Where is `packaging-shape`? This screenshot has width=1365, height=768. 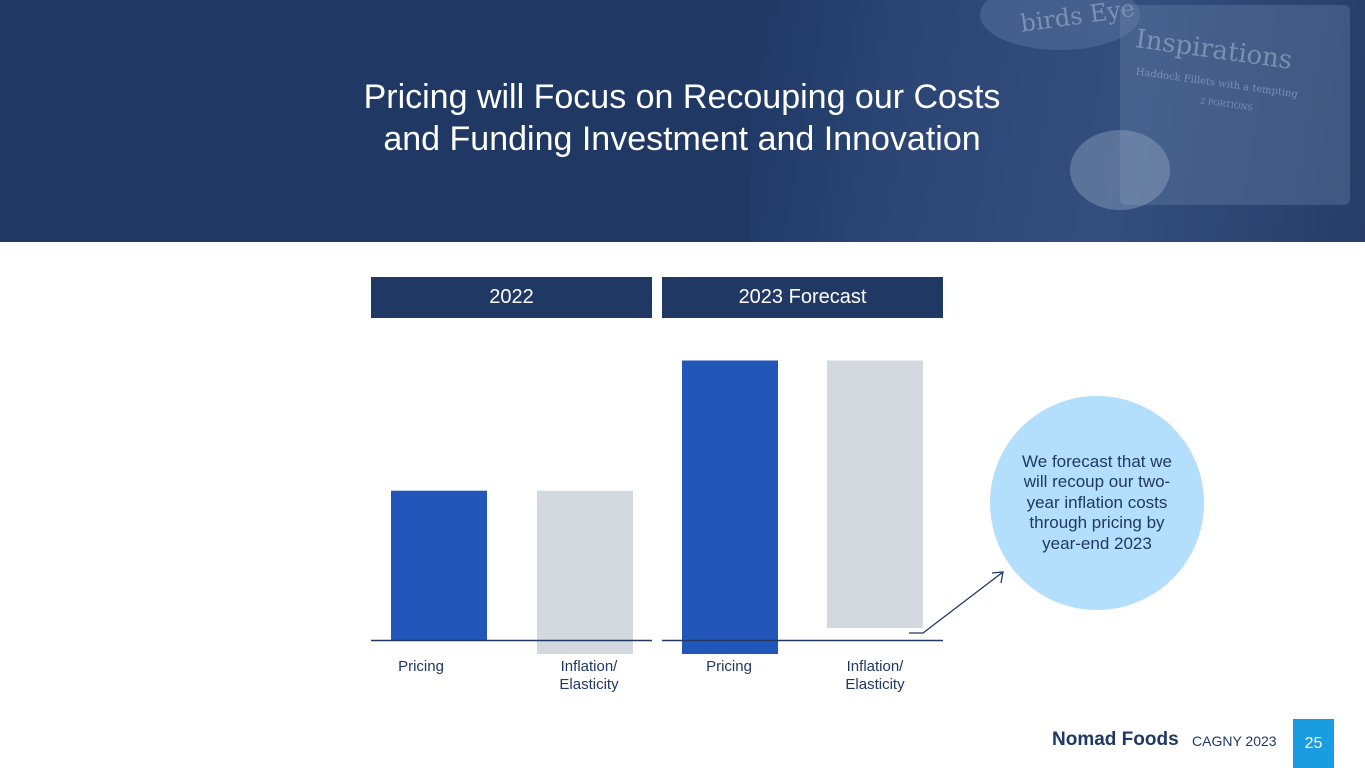
packaging-shape is located at coordinates (1235, 105).